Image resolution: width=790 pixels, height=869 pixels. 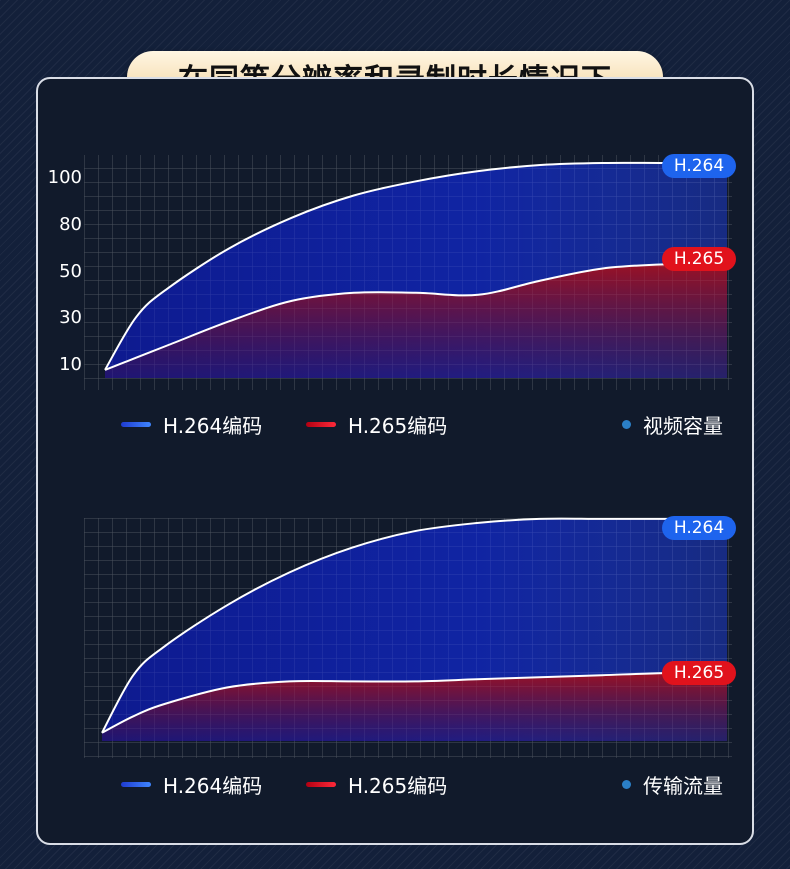 I want to click on legend-top: H.264编码 H.265编码 视频容量, so click(x=395, y=425).